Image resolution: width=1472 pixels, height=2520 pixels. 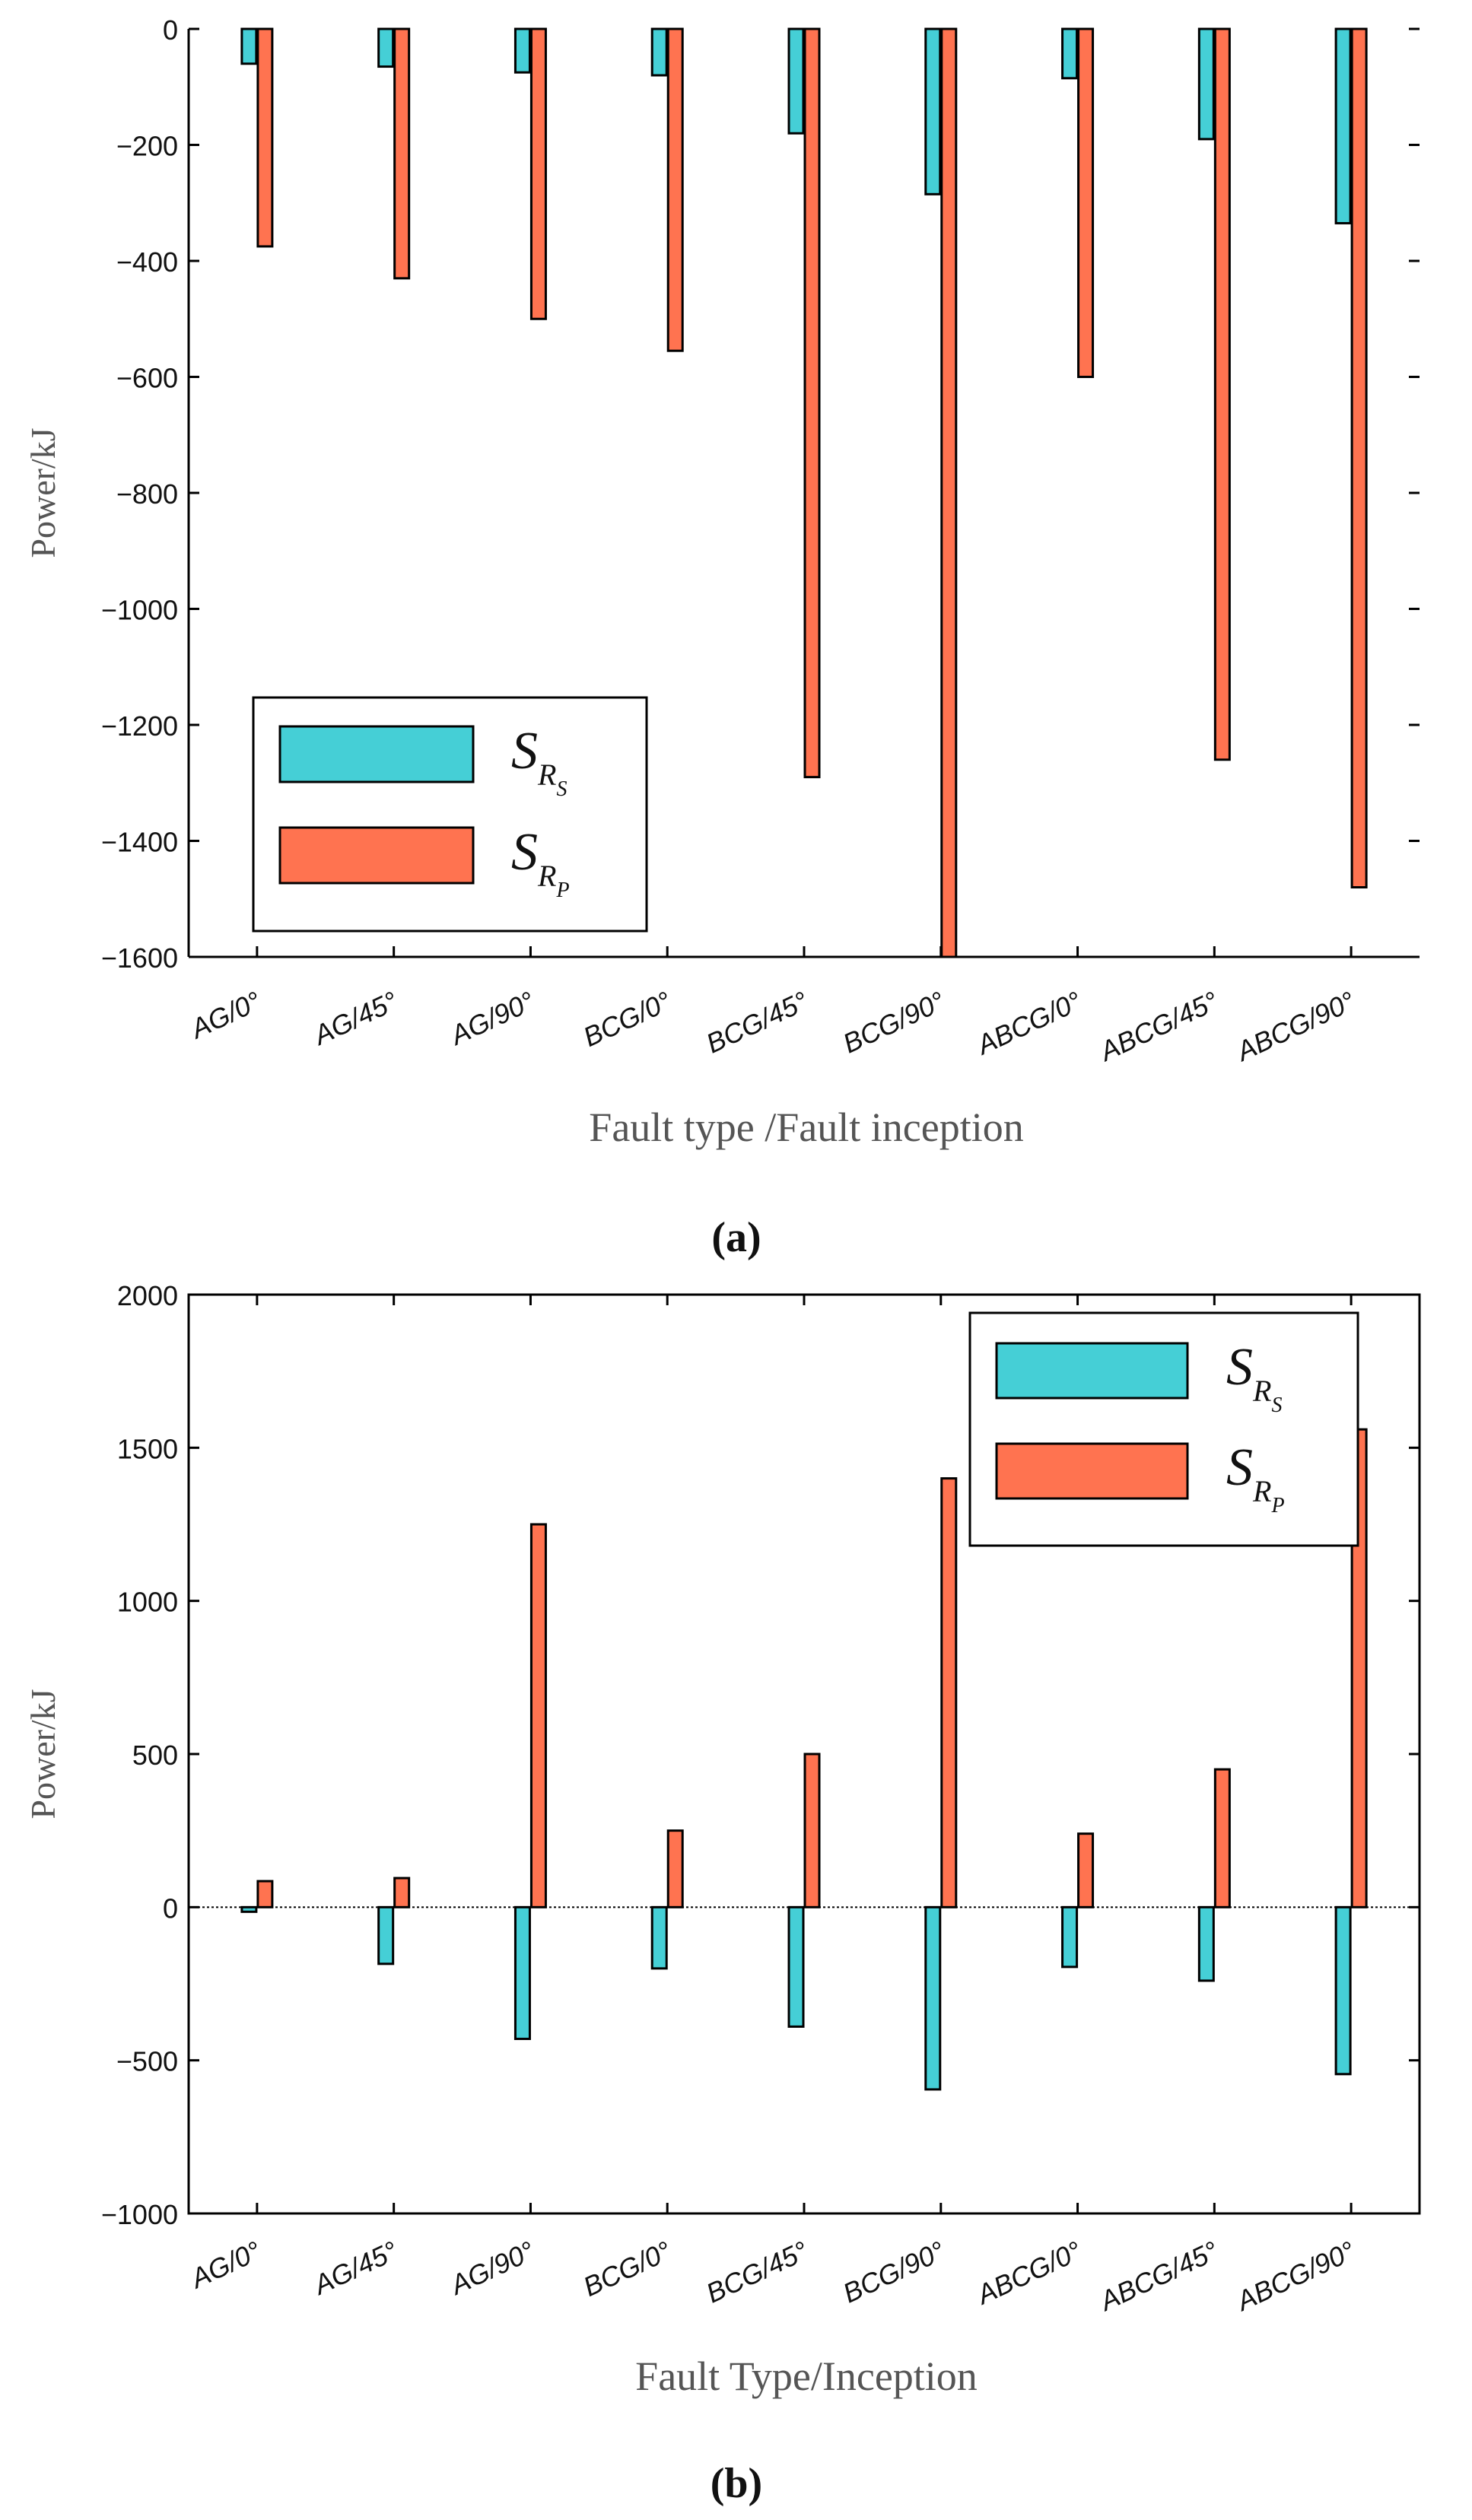 I want to click on chart-a-y-tick-label: −400, so click(x=147, y=262).